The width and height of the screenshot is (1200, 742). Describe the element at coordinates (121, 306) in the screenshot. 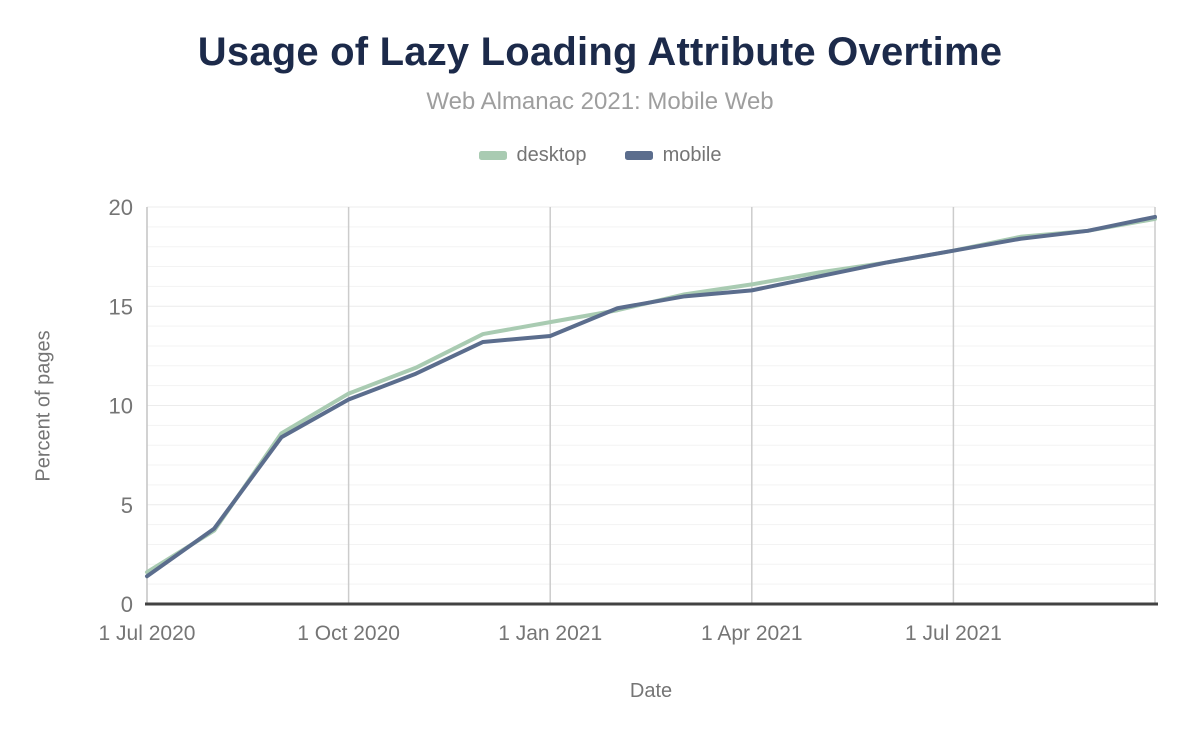

I see `y-tick-label: 15` at that location.